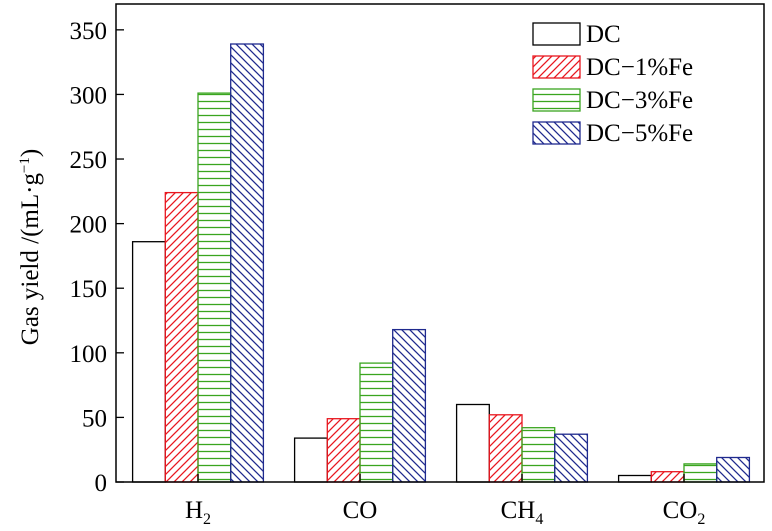 This screenshot has width=772, height=531. I want to click on y-tick-label-0: 0, so click(101, 483).